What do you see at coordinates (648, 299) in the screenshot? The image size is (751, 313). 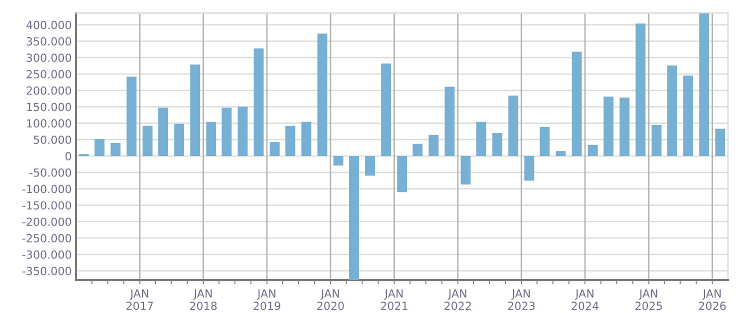 I see `x-tick-label: JAN 2025` at bounding box center [648, 299].